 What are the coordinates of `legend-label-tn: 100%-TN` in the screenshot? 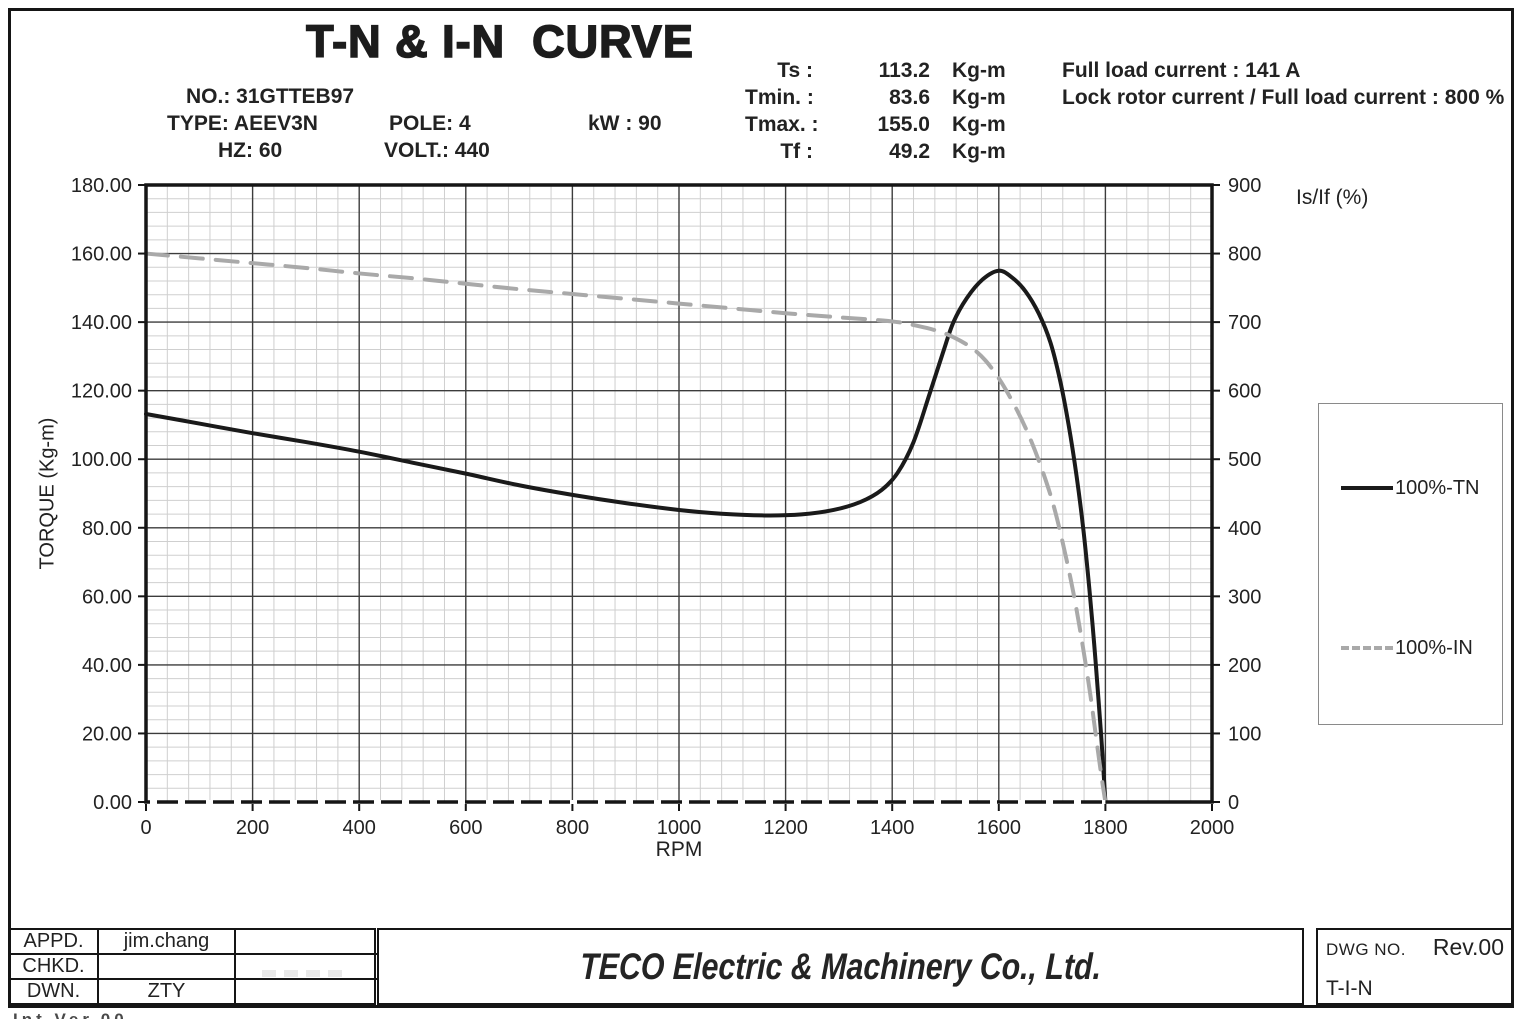 It's located at (1437, 487).